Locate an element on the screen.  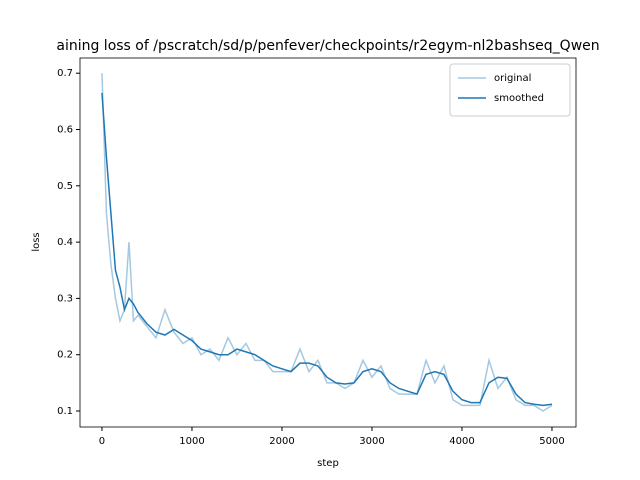
y-axis-label: loss is located at coordinates (36, 241).